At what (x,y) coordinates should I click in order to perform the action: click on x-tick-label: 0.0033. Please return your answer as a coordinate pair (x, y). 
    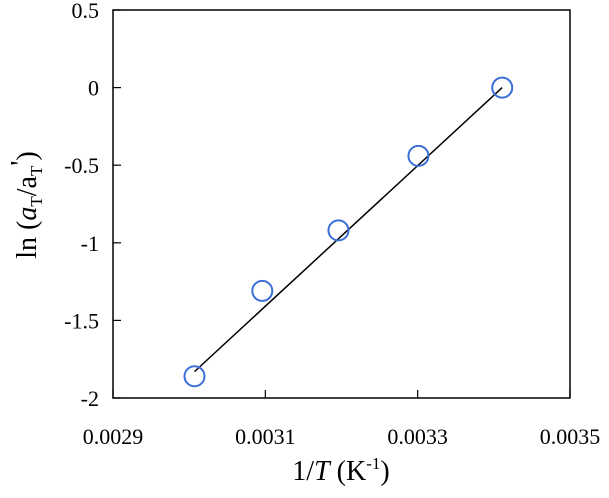
    Looking at the image, I should click on (417, 436).